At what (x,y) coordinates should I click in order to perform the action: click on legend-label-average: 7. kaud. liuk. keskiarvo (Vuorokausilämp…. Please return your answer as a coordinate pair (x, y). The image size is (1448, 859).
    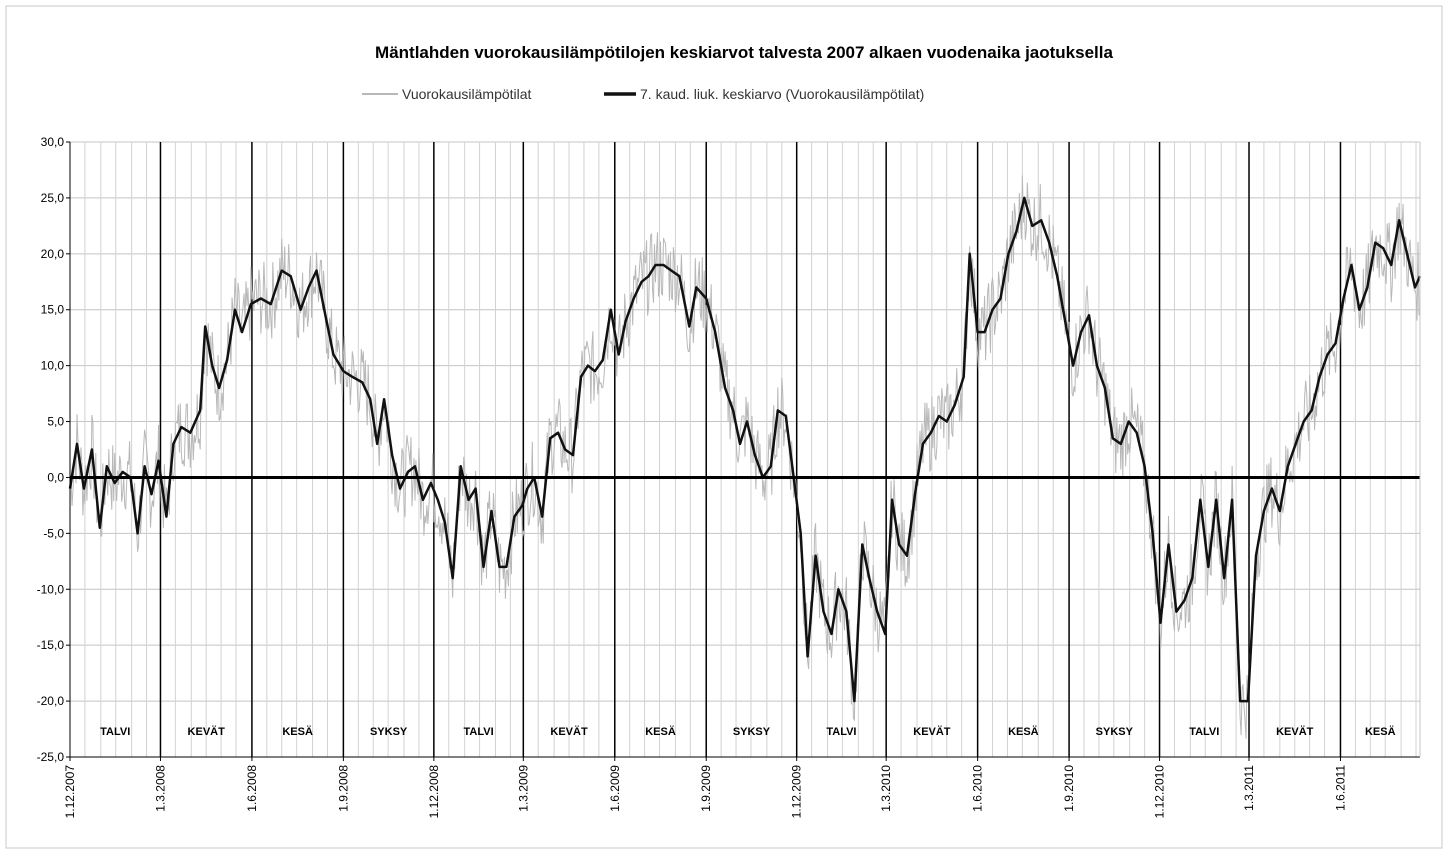
    Looking at the image, I should click on (782, 94).